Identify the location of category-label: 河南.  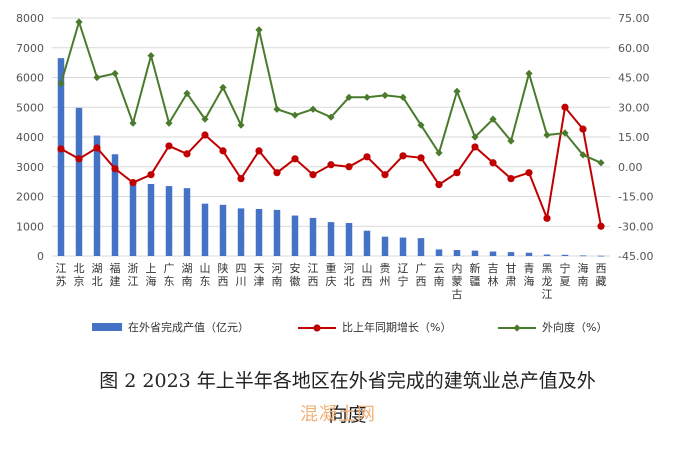
(277, 275).